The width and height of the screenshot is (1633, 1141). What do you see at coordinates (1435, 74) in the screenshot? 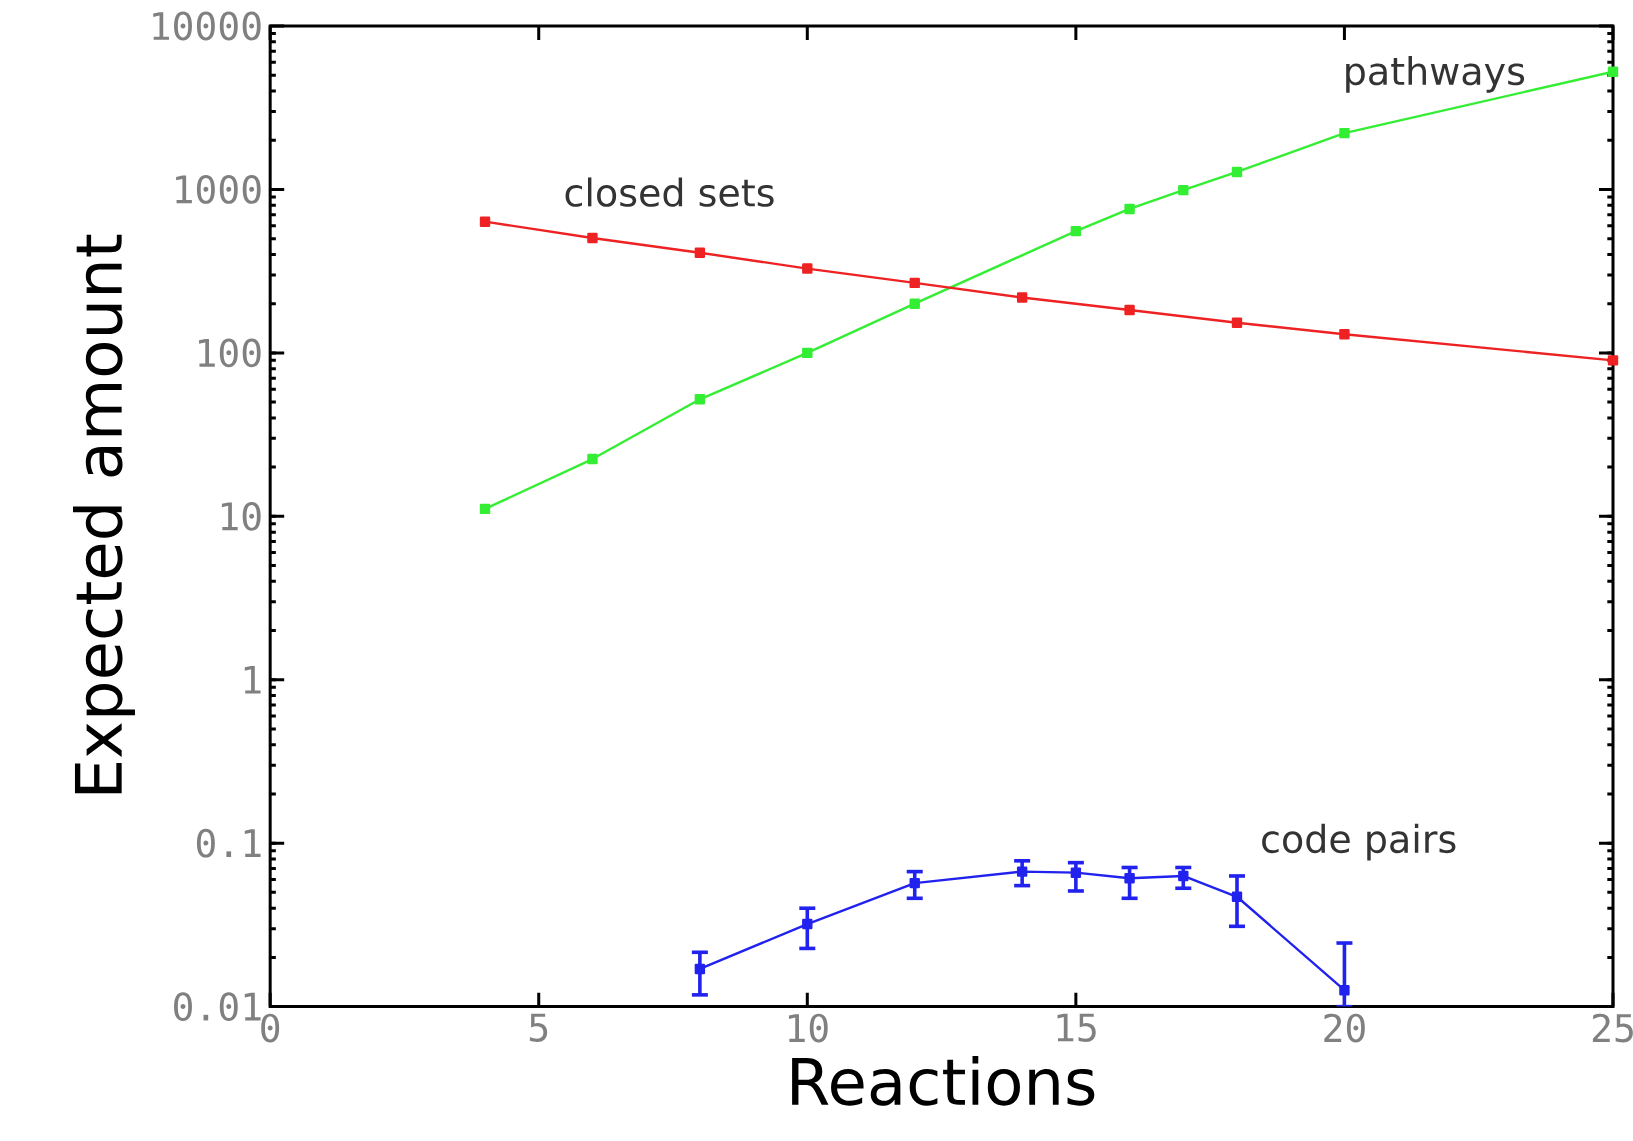
I see `series-label: pathways` at bounding box center [1435, 74].